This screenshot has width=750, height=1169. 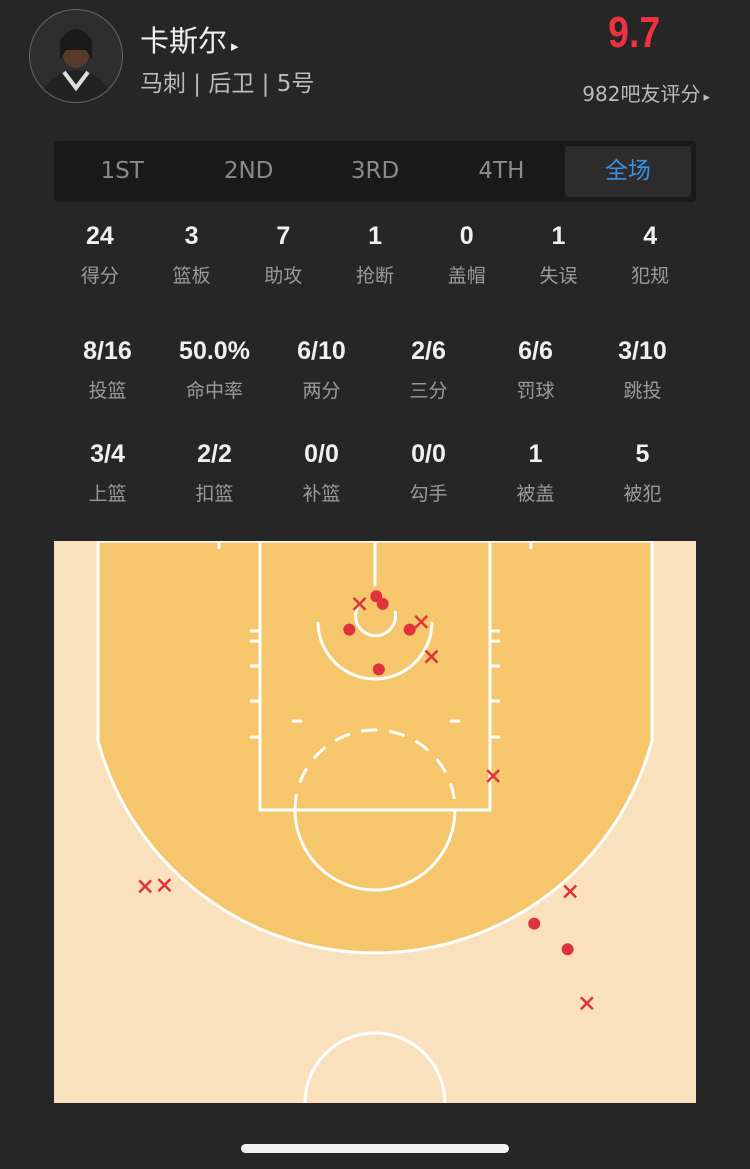 What do you see at coordinates (214, 391) in the screenshot?
I see `stat-label: 命中率` at bounding box center [214, 391].